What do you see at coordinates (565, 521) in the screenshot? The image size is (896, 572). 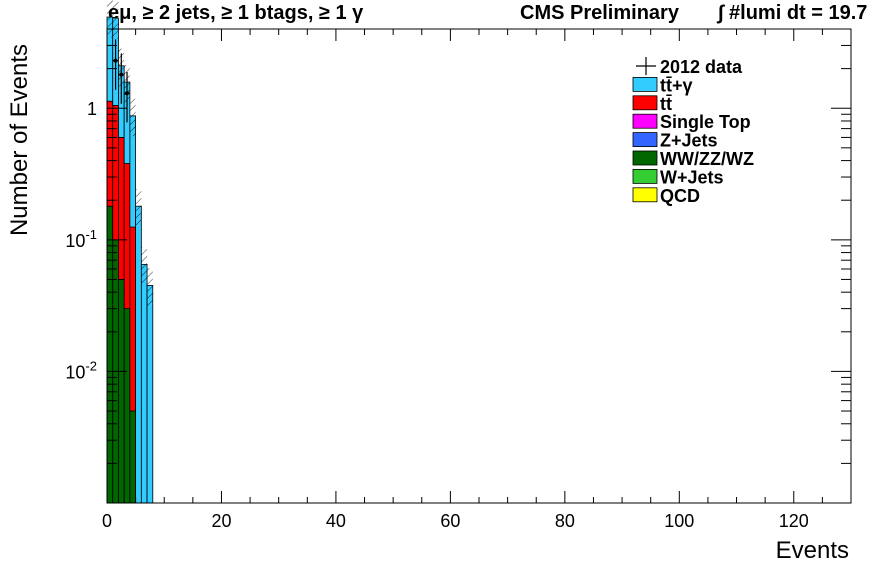 I see `x-tick-label-4: 80` at bounding box center [565, 521].